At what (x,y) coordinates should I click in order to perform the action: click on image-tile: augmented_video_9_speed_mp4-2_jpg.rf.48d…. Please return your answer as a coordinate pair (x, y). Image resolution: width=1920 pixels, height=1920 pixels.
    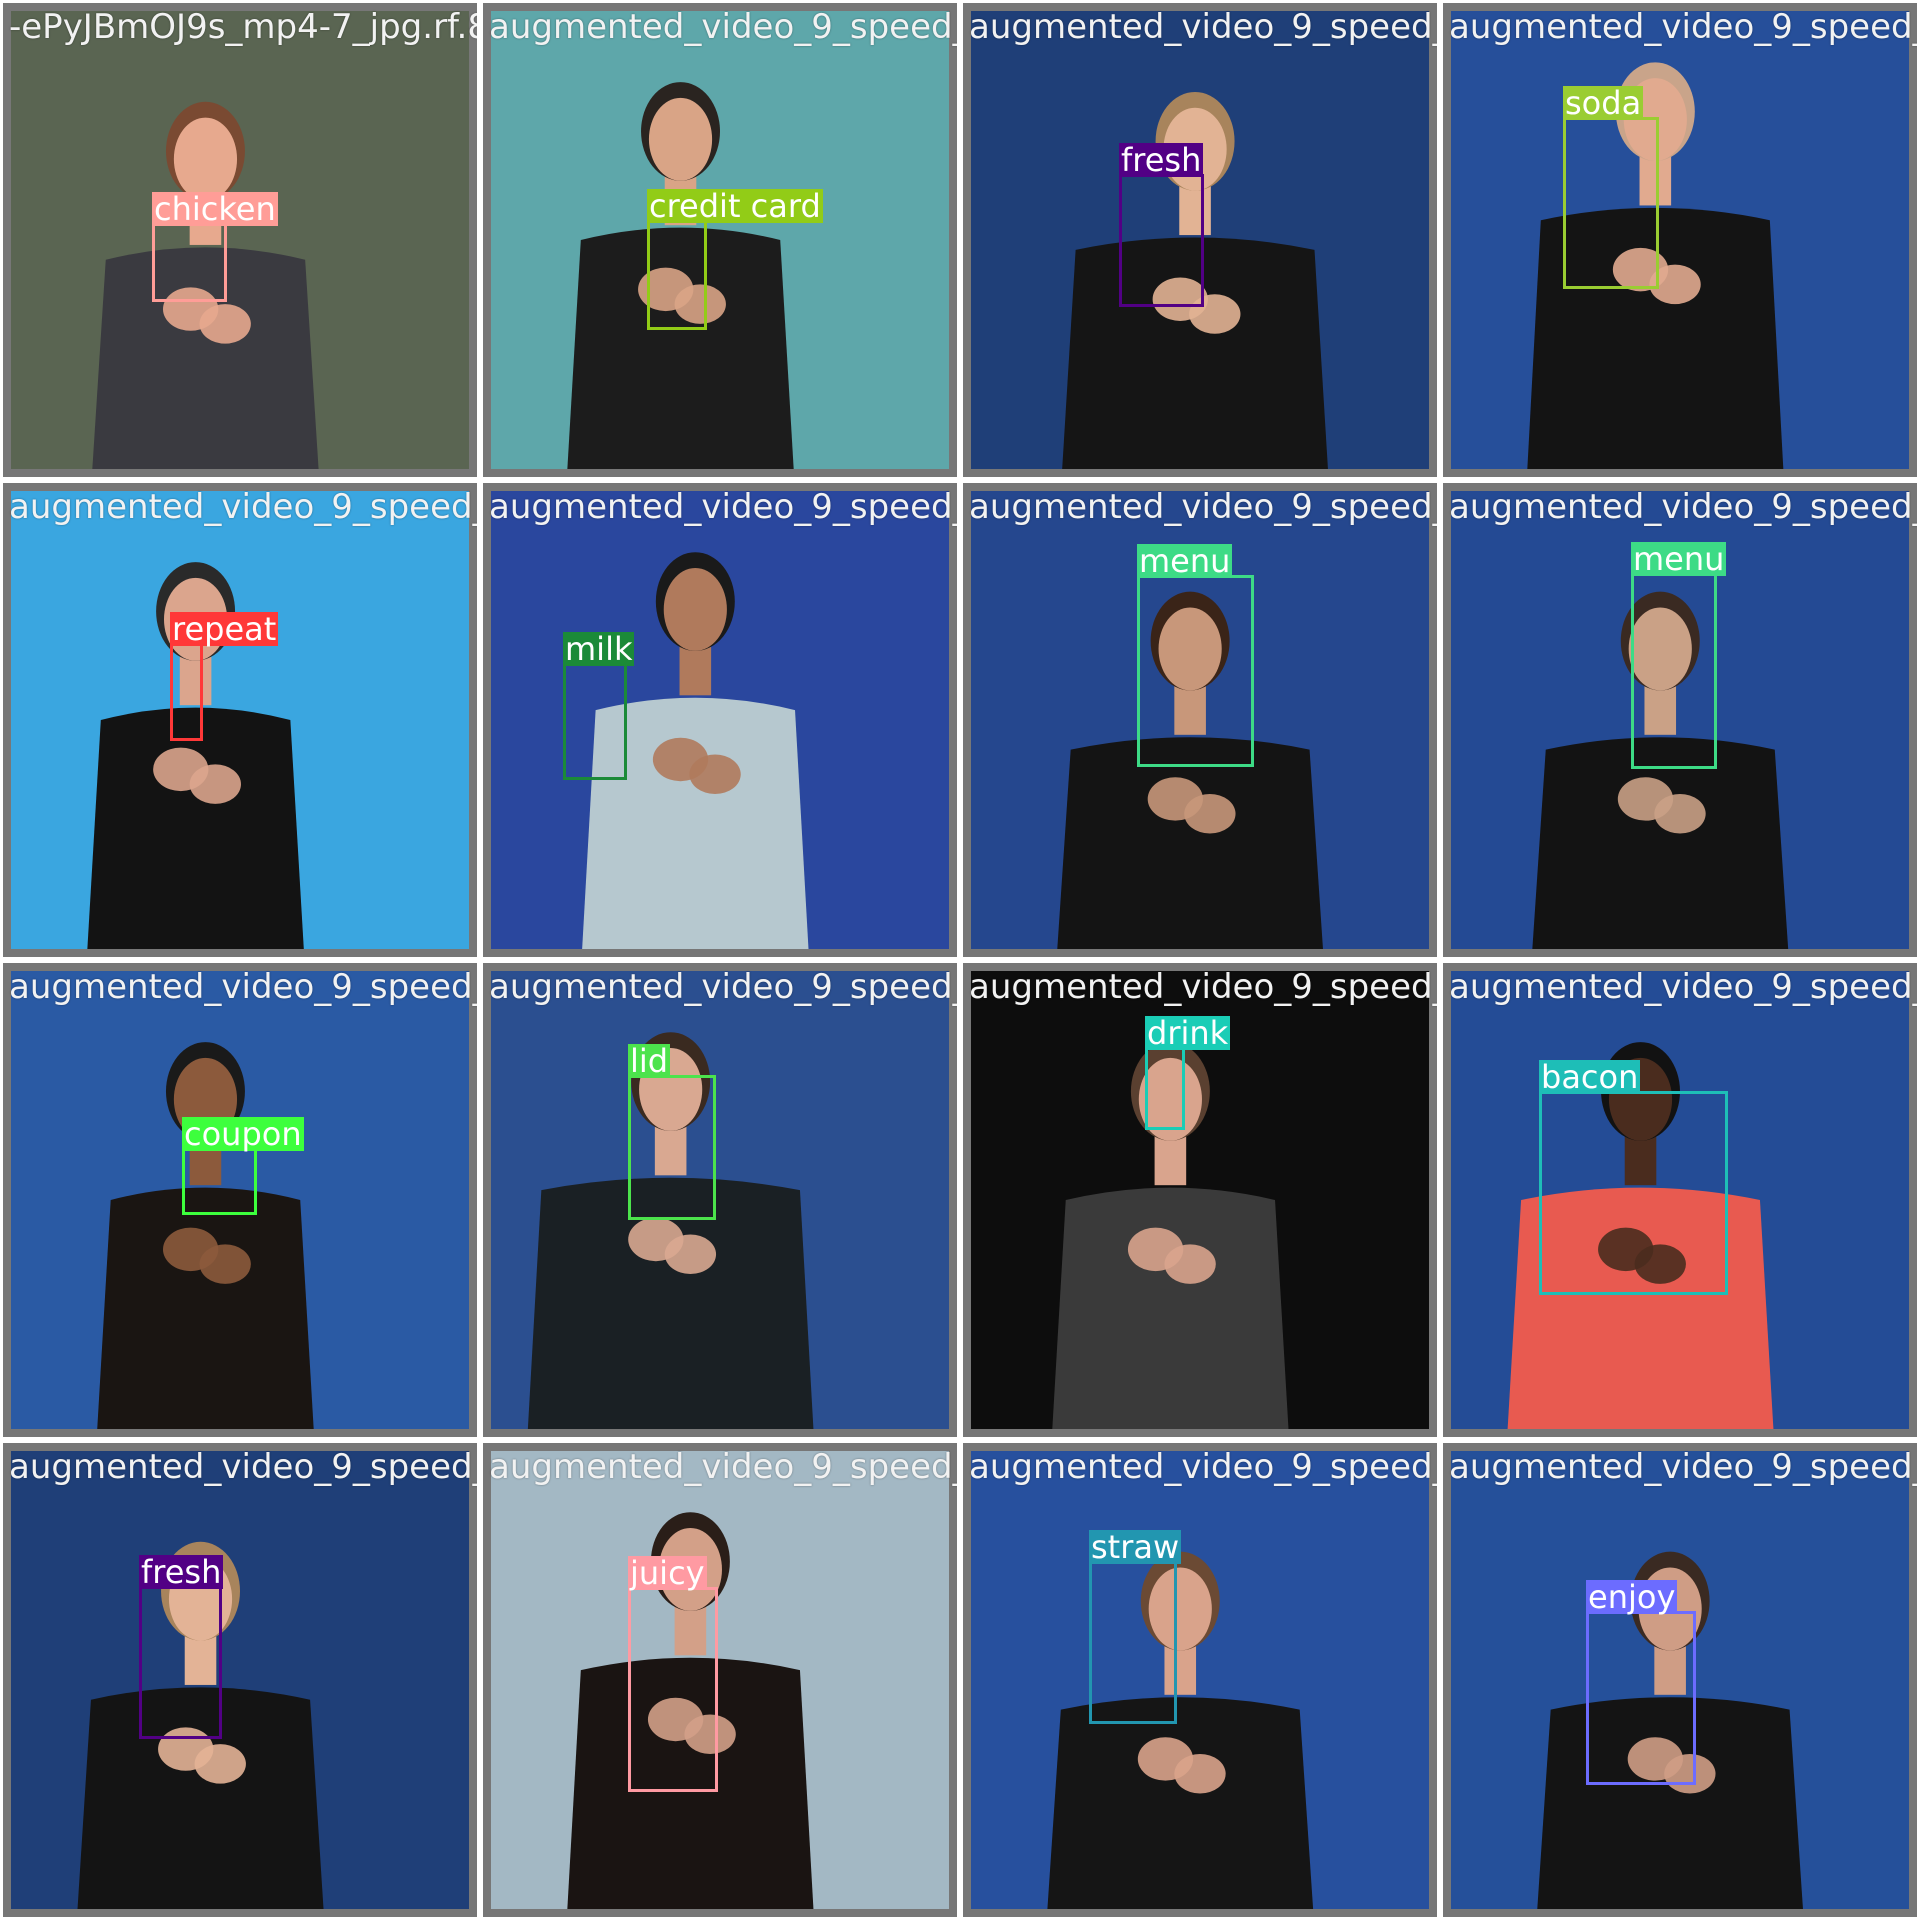
    Looking at the image, I should click on (1200, 1200).